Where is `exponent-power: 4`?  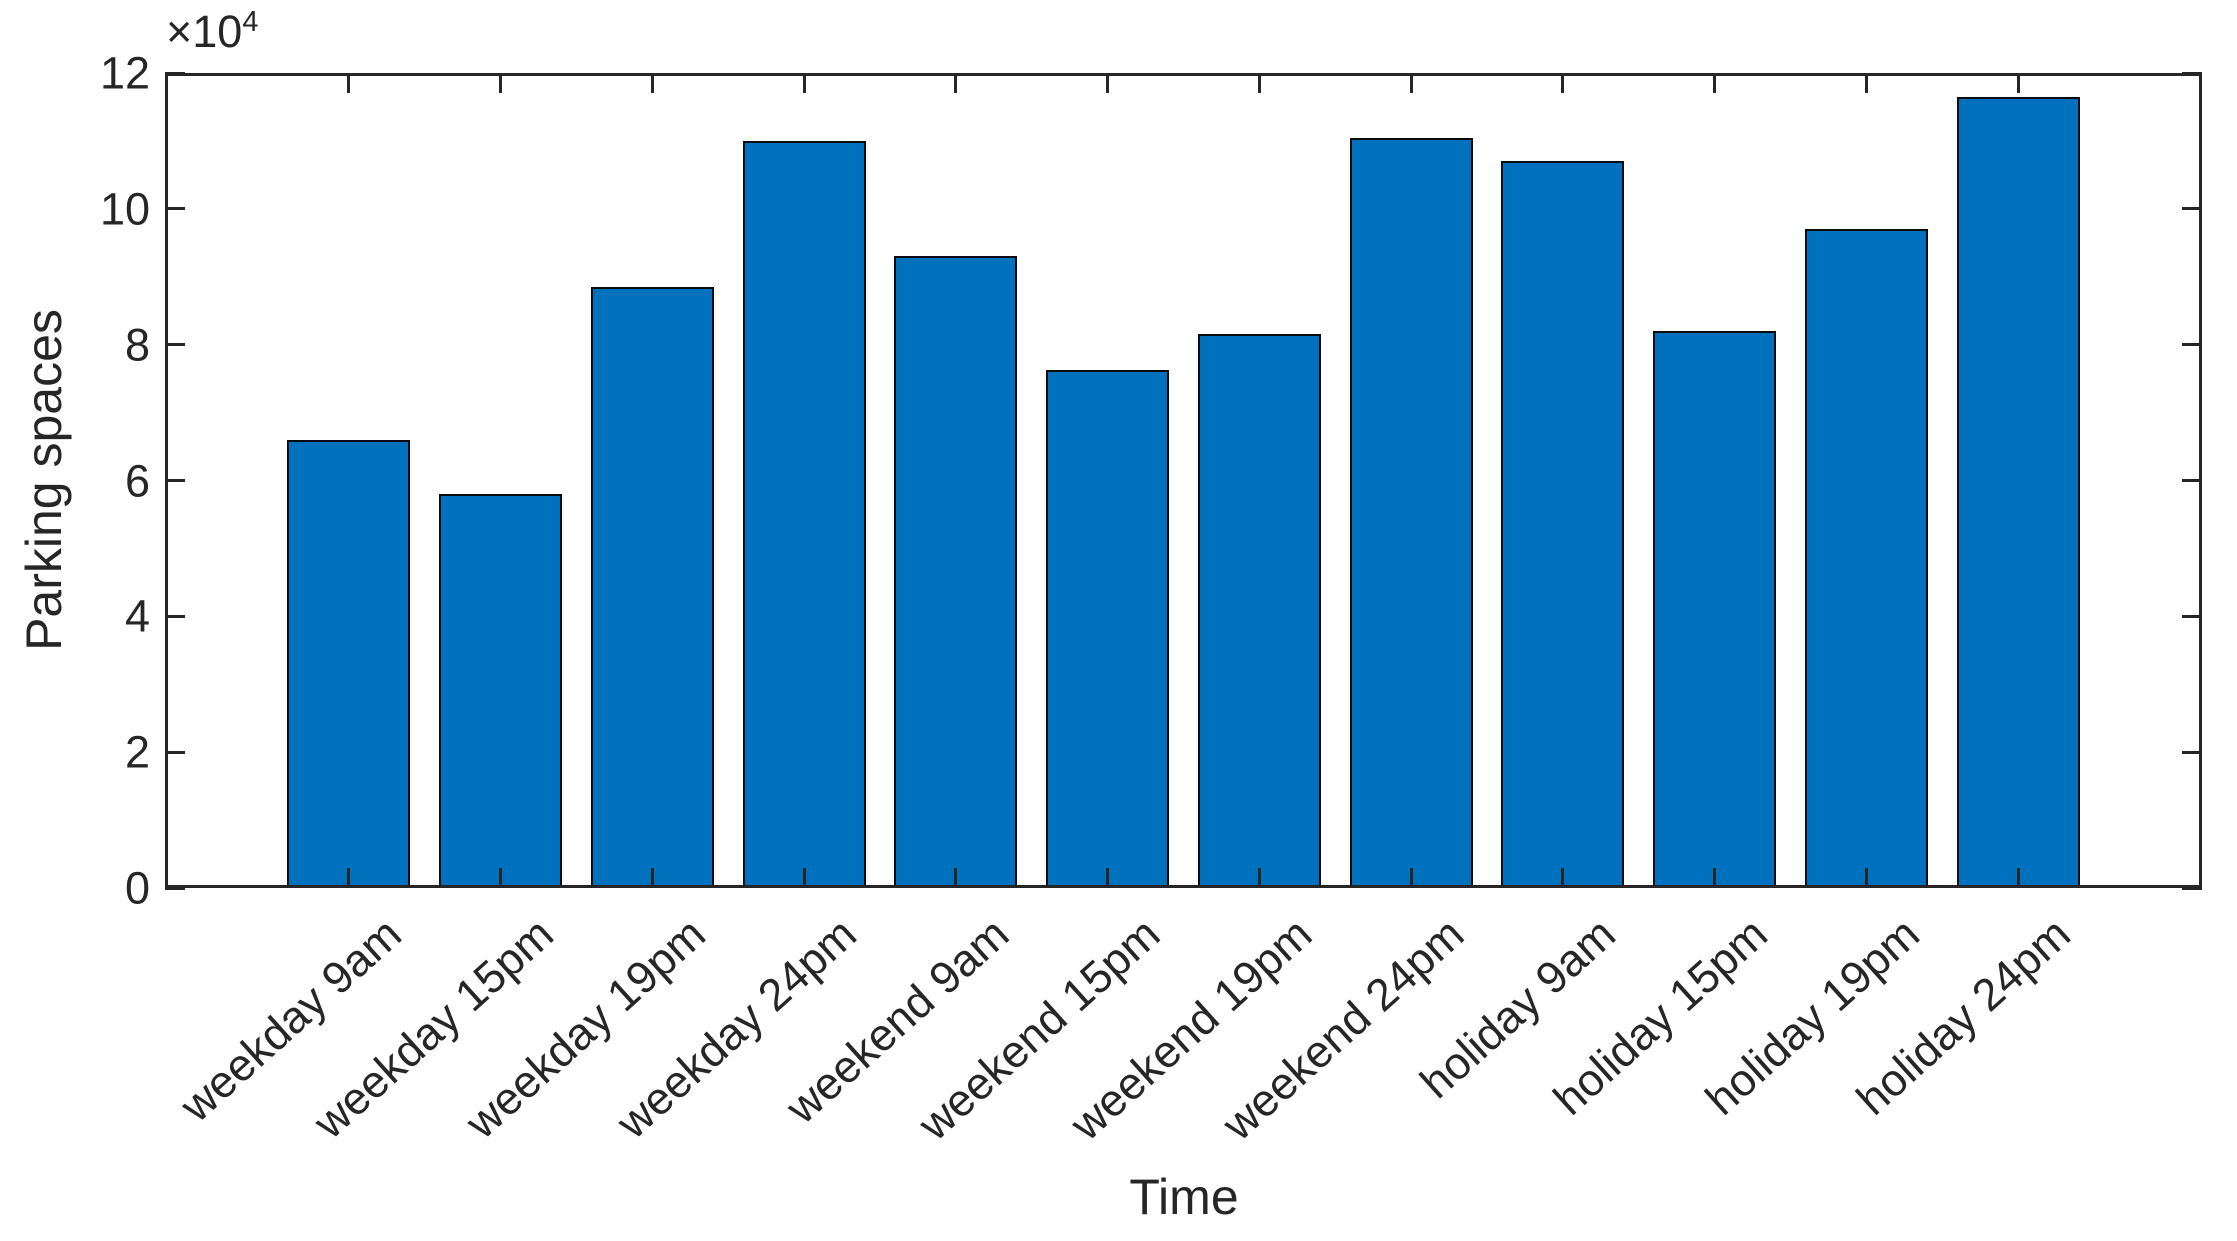 exponent-power: 4 is located at coordinates (250, 22).